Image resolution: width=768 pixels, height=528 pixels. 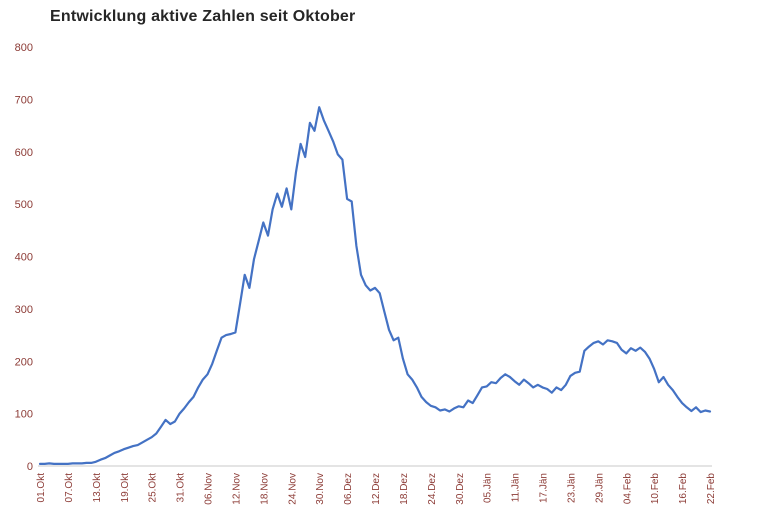 I want to click on x-axis-tick-label: 06.Nov, so click(x=209, y=489).